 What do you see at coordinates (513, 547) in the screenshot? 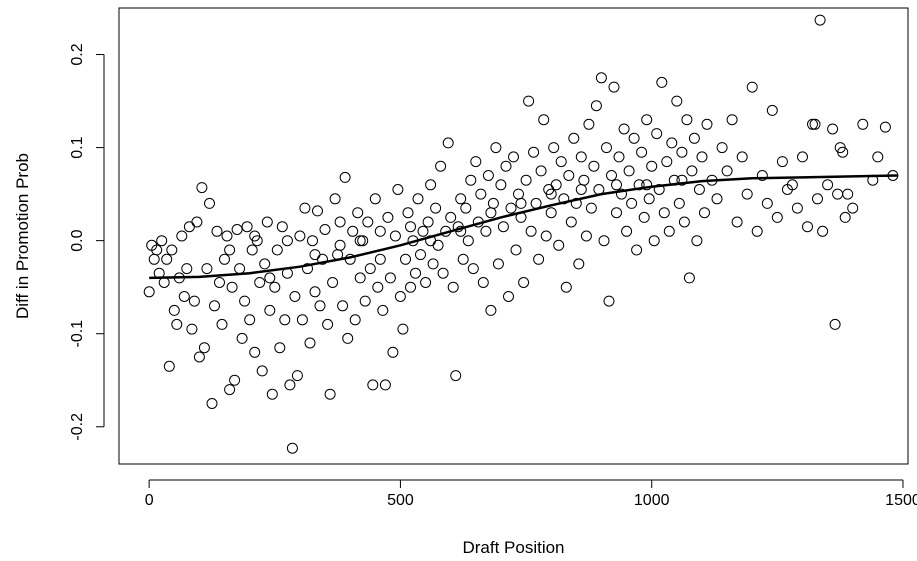
I see `x-axis-title: Draft Position` at bounding box center [513, 547].